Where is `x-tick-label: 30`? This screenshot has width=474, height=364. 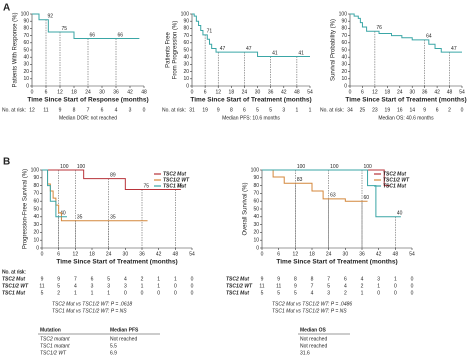
x-tick-label: 30 is located at coordinates (126, 254).